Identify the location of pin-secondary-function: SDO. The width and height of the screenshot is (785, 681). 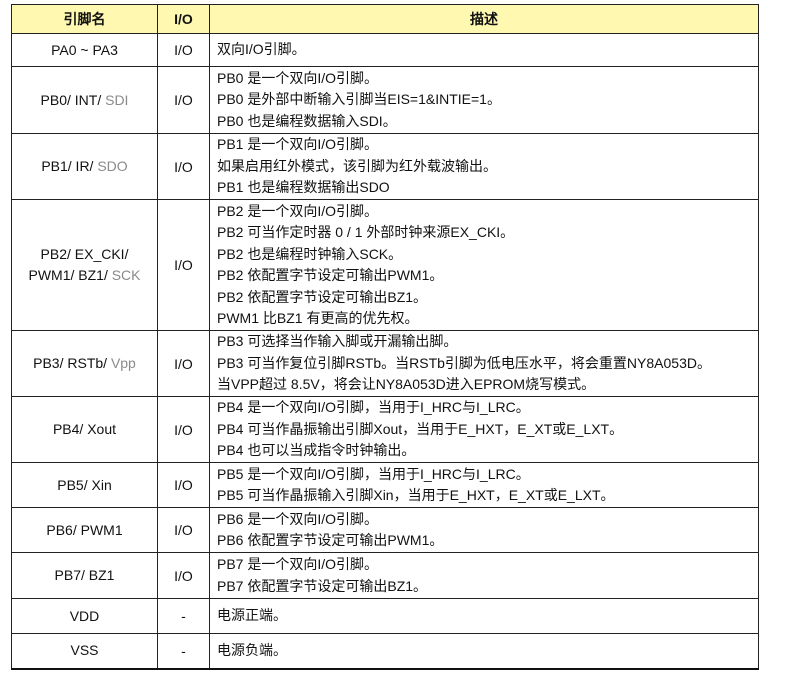
(112, 166).